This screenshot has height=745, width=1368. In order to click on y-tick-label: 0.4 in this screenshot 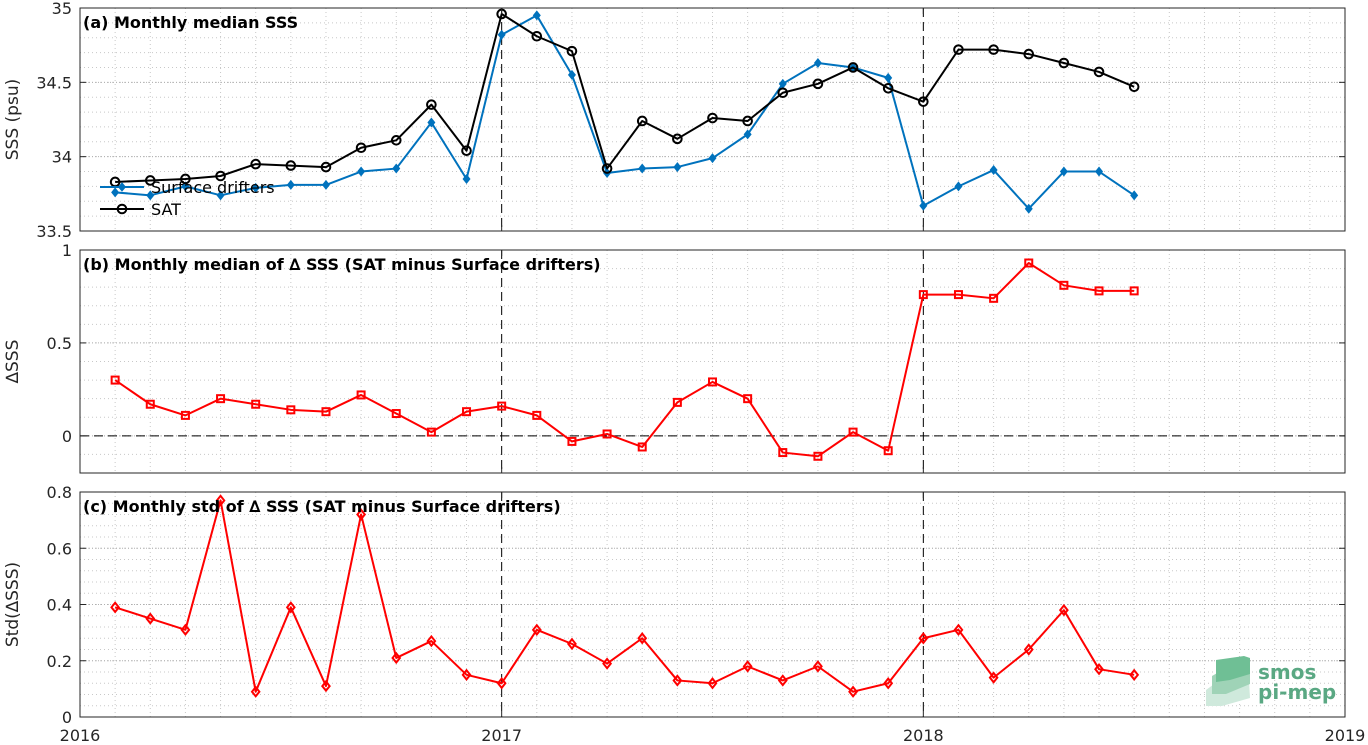, I will do `click(59, 605)`.